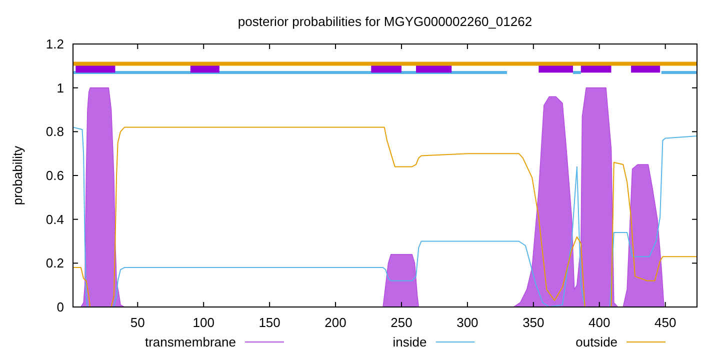 The height and width of the screenshot is (352, 720). What do you see at coordinates (190, 342) in the screenshot?
I see `legend-label: transmembrane` at bounding box center [190, 342].